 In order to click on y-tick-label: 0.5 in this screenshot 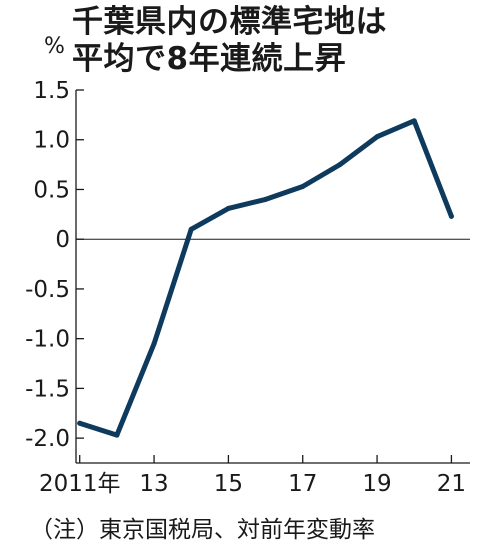, I will do `click(51, 190)`.